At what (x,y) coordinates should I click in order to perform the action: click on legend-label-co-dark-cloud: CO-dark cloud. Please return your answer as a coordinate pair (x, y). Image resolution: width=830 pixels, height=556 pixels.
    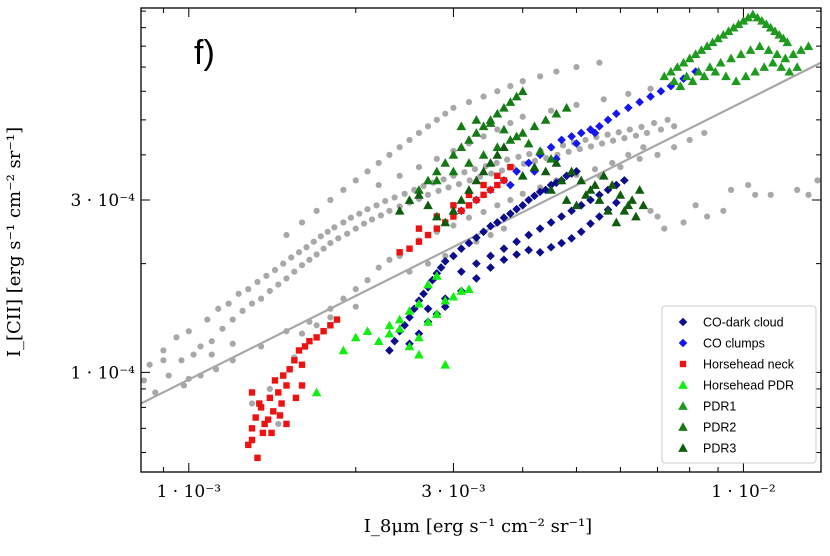
    Looking at the image, I should click on (743, 323).